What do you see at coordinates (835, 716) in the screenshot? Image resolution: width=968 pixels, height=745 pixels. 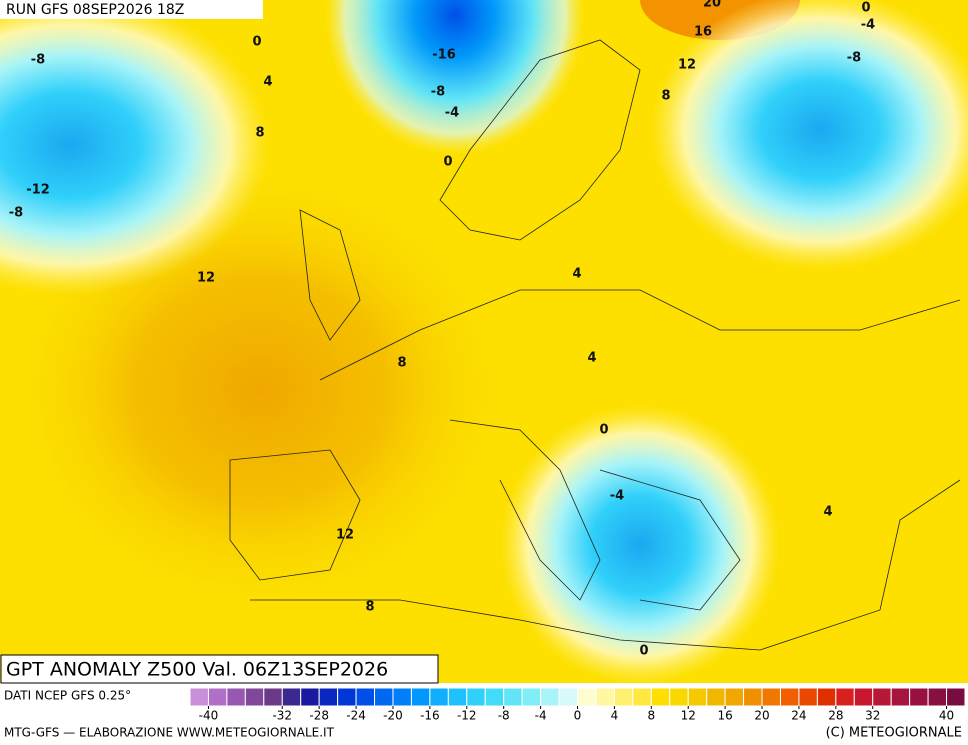 I see `colorbar-tick-label: 28` at bounding box center [835, 716].